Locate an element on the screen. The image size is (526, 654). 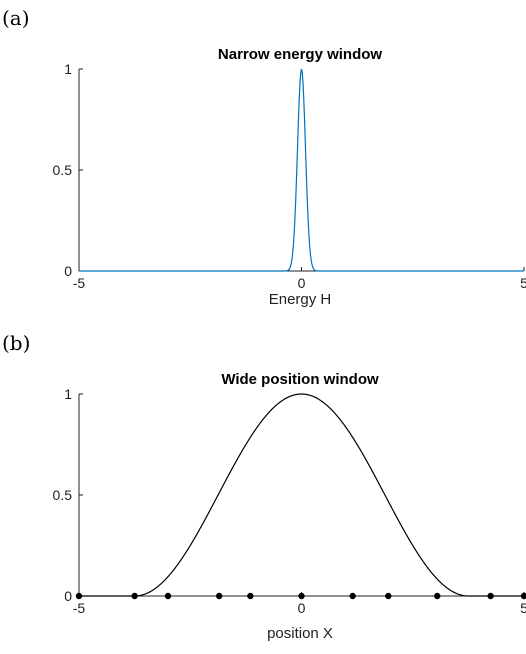
panel-b-y-tick-label: 0.5 is located at coordinates (63, 495).